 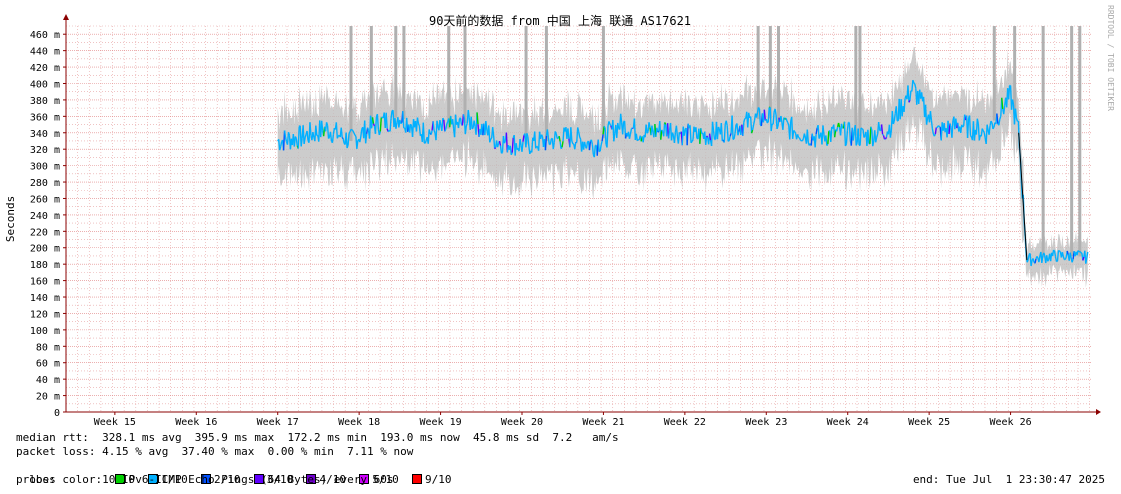 I want to click on y-tick-label: 40 m, so click(x=48, y=380).